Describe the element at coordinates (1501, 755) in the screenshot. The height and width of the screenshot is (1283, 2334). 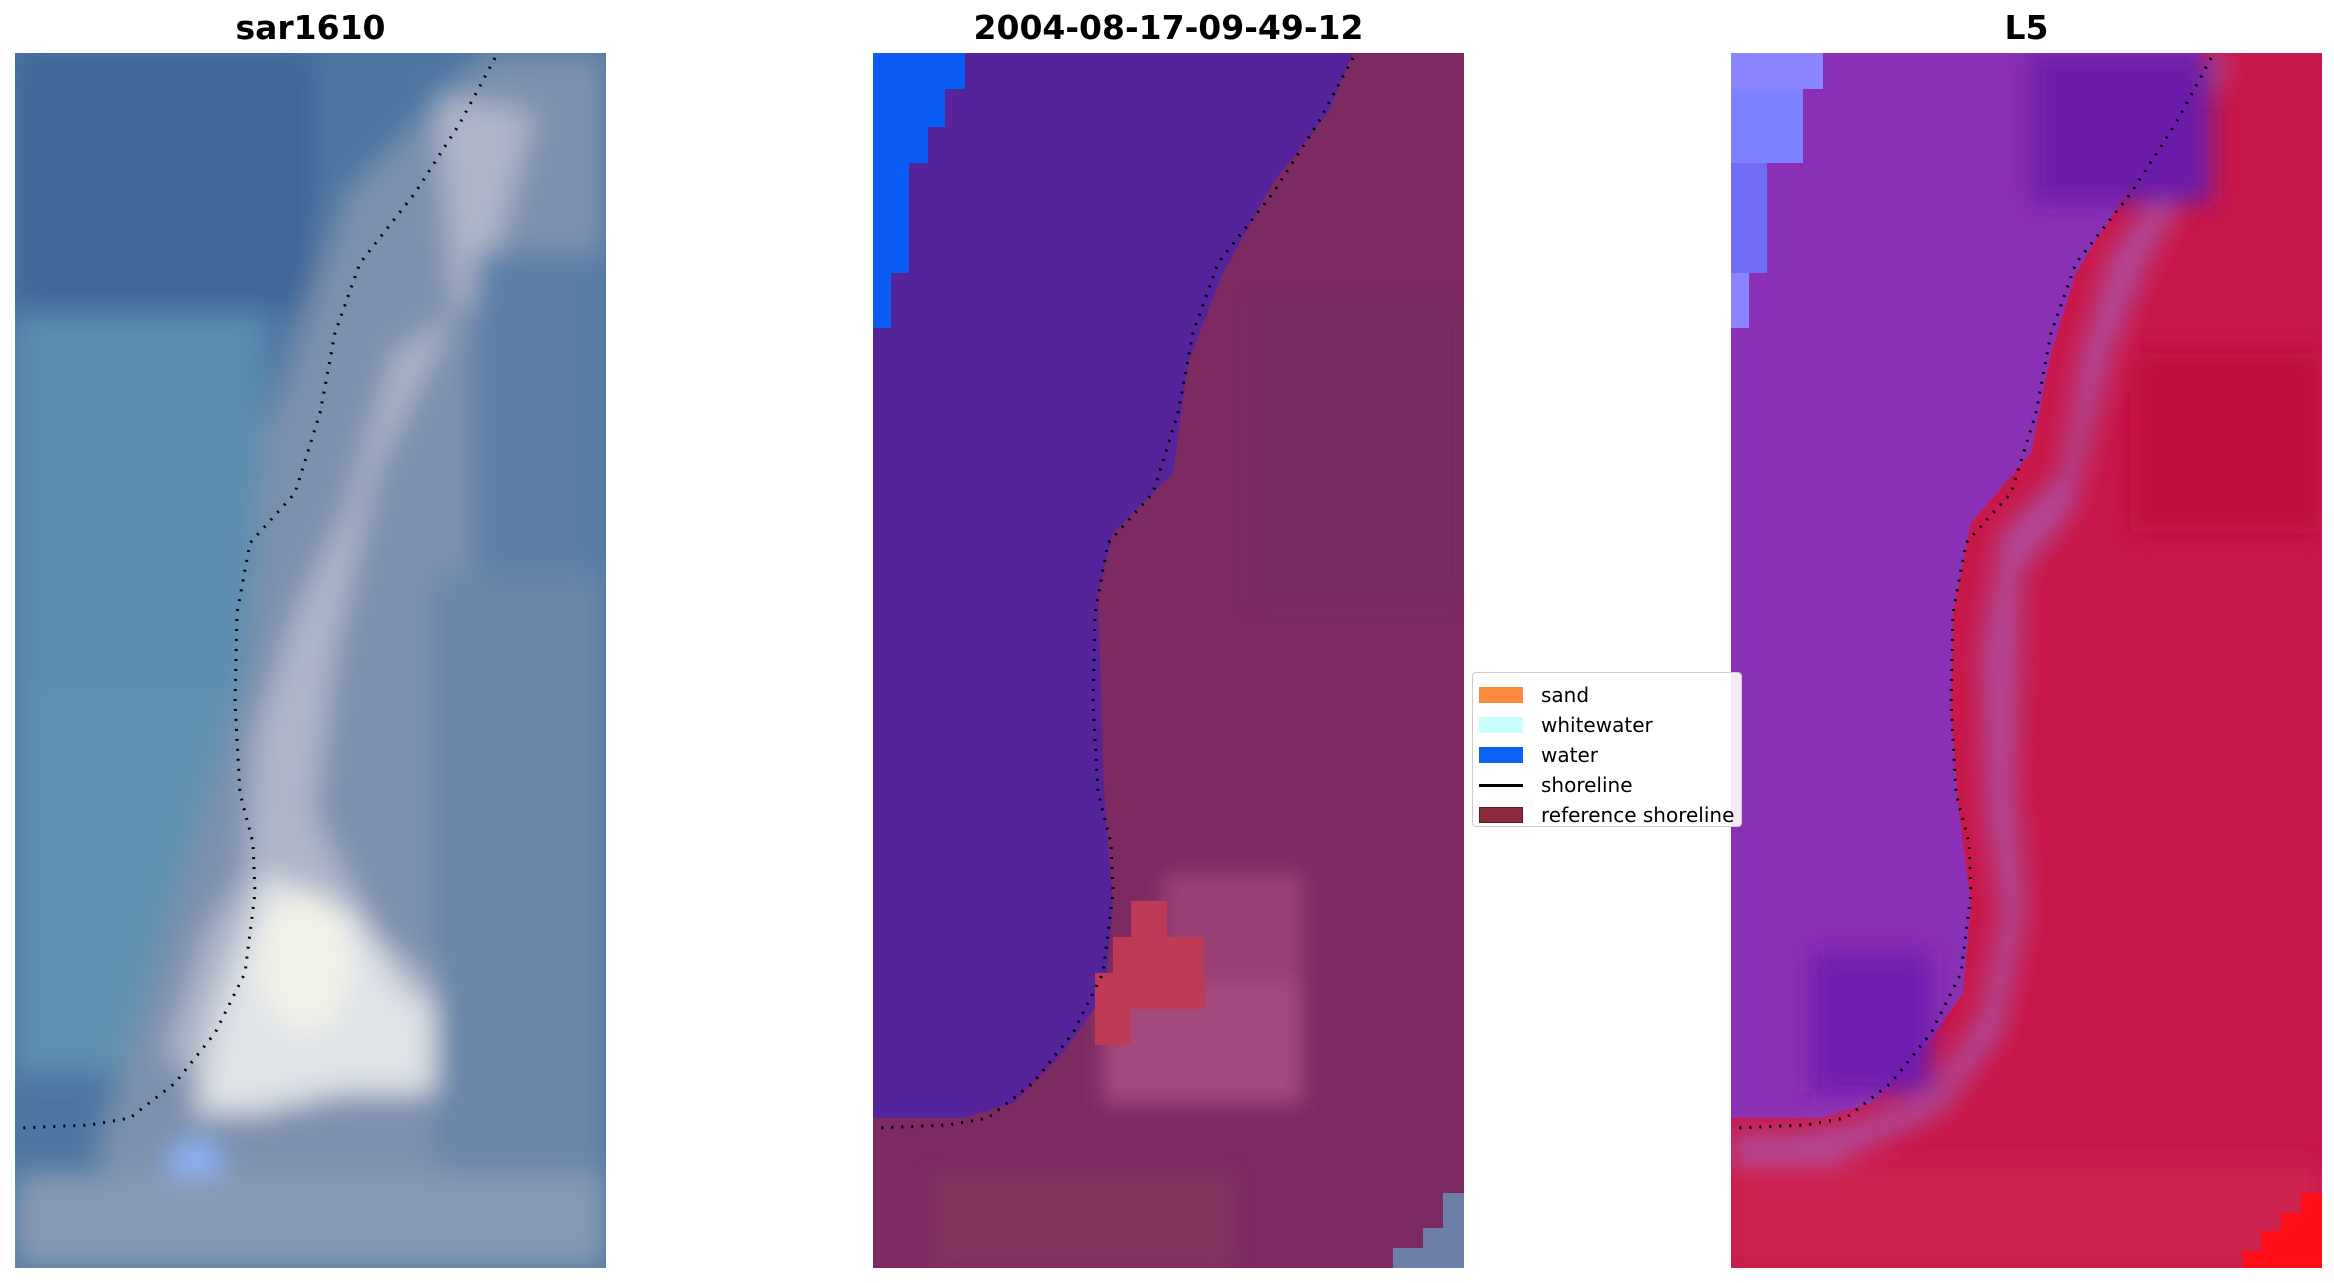
I see `legend-swatch-water` at that location.